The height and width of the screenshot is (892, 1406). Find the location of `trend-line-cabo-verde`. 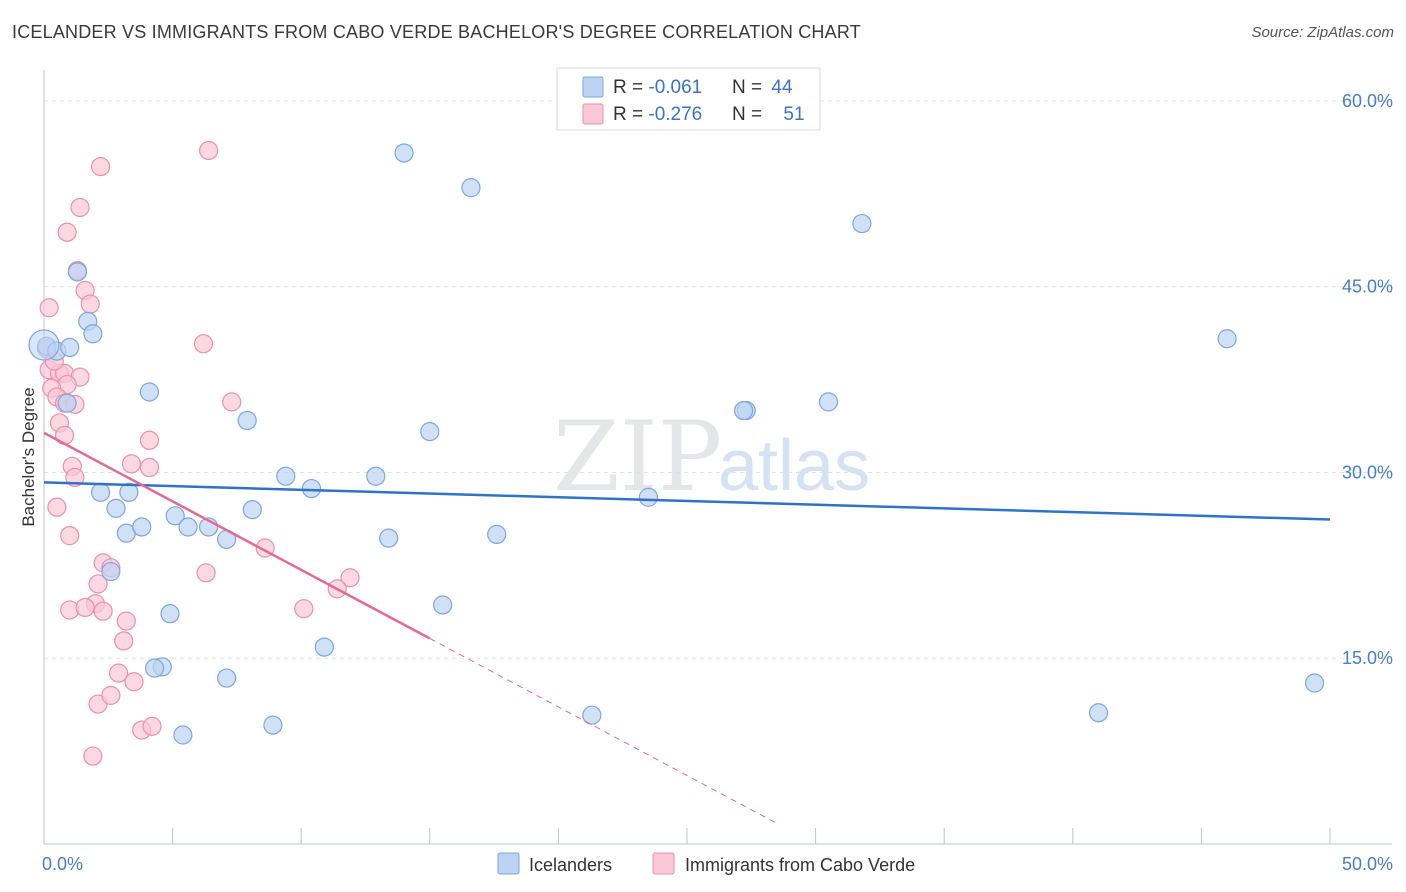

trend-line-cabo-verde is located at coordinates (237, 535).